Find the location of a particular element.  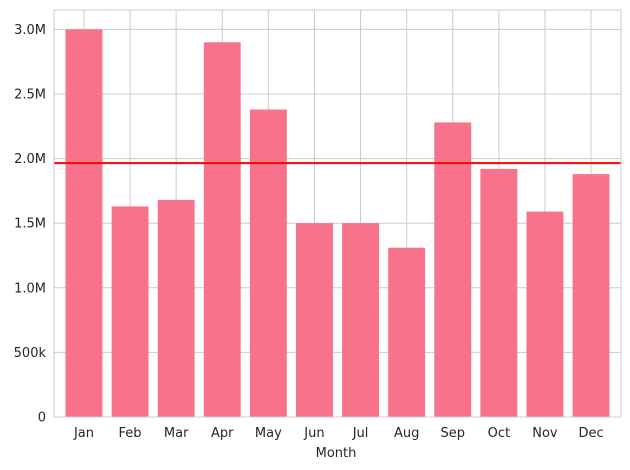

y-tick-label: 2.5M is located at coordinates (30, 94).